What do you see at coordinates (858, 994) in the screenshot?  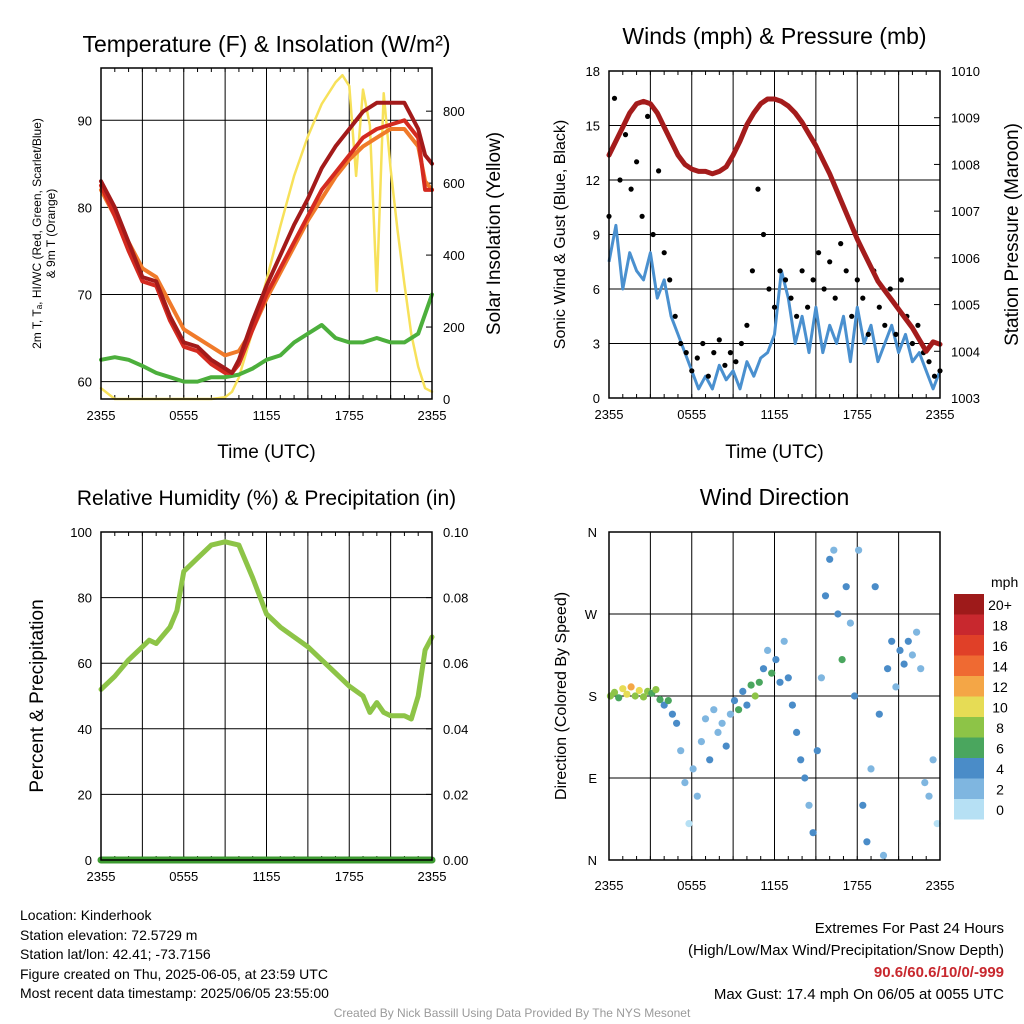 I see `max-gust-text: Max Gust: 17.4 mph On 06/05 at 0055 UTC` at bounding box center [858, 994].